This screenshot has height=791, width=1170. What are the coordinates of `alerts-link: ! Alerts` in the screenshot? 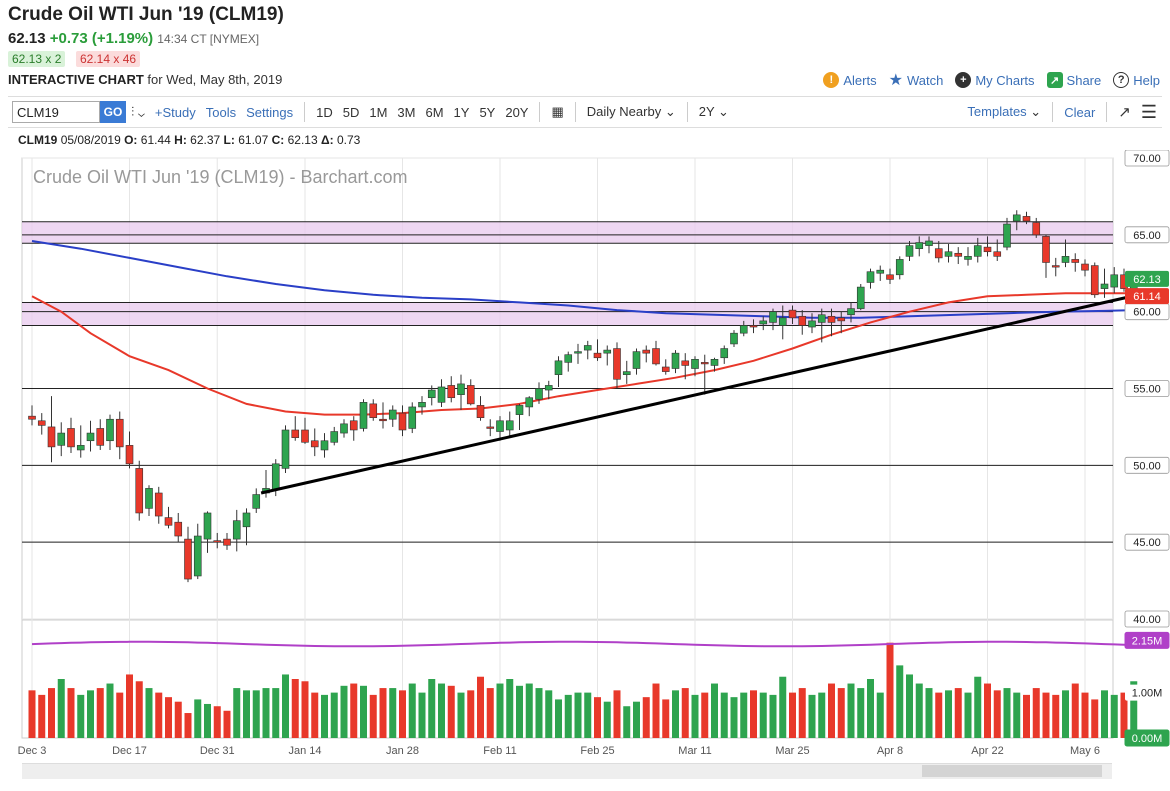 It's located at (850, 80).